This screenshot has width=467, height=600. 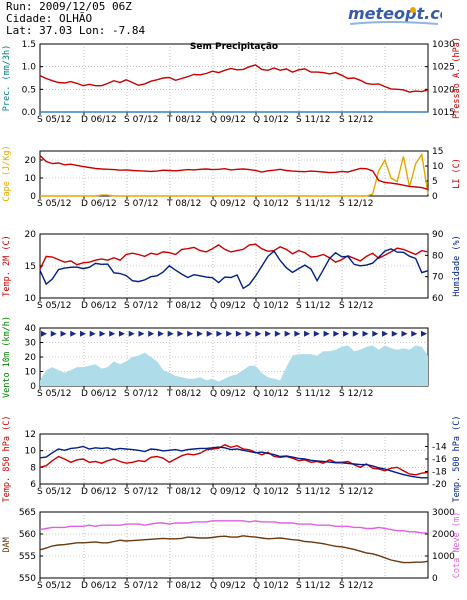 I want to click on right-tick-label: 70, so click(x=438, y=278).